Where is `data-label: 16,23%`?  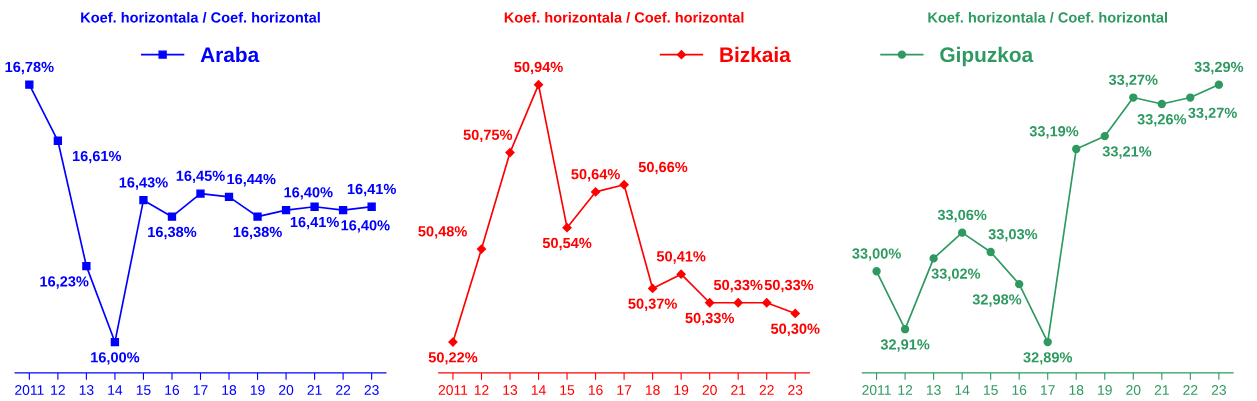 data-label: 16,23% is located at coordinates (64, 282).